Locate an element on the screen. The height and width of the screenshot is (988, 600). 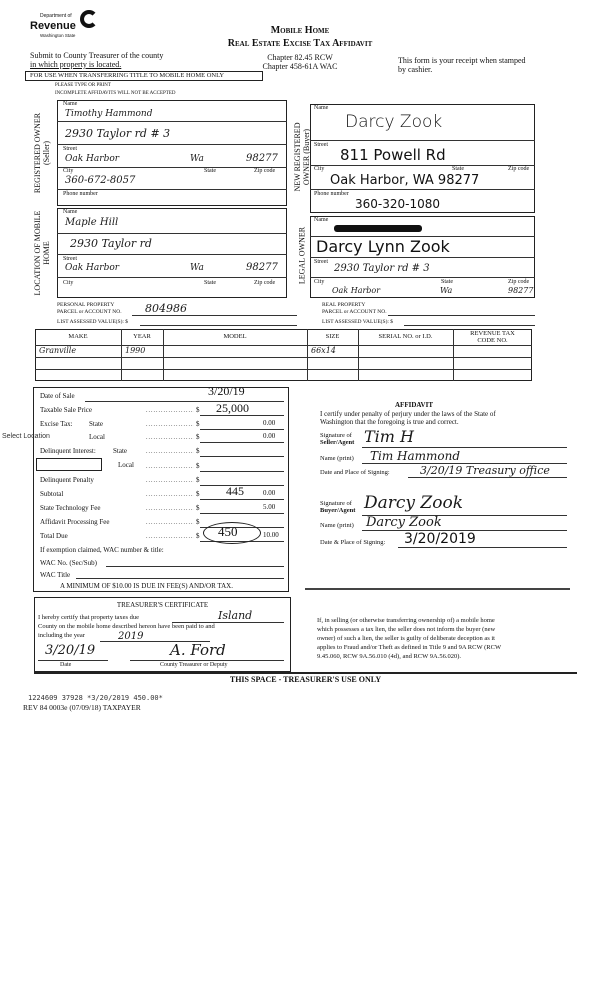
buyer-street-label: Street is located at coordinates (321, 145).